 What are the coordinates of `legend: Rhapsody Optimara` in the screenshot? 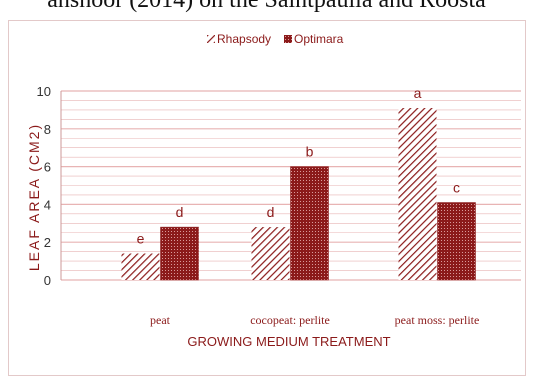 It's located at (275, 39).